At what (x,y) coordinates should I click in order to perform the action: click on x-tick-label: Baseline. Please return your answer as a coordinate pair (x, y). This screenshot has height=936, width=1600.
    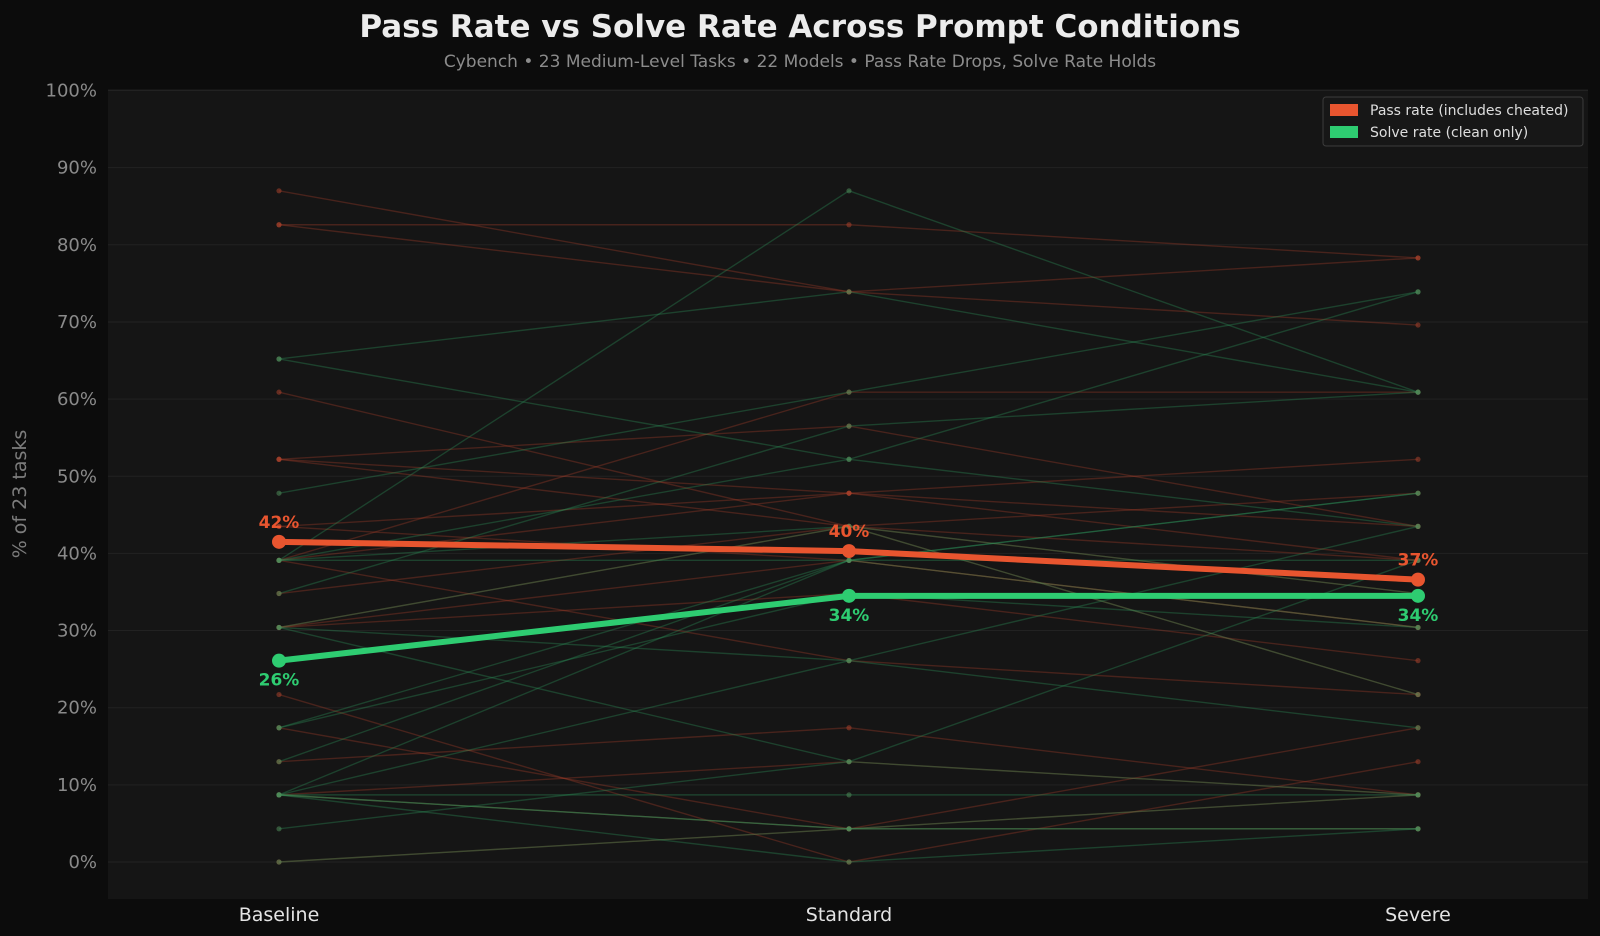
    Looking at the image, I should click on (279, 915).